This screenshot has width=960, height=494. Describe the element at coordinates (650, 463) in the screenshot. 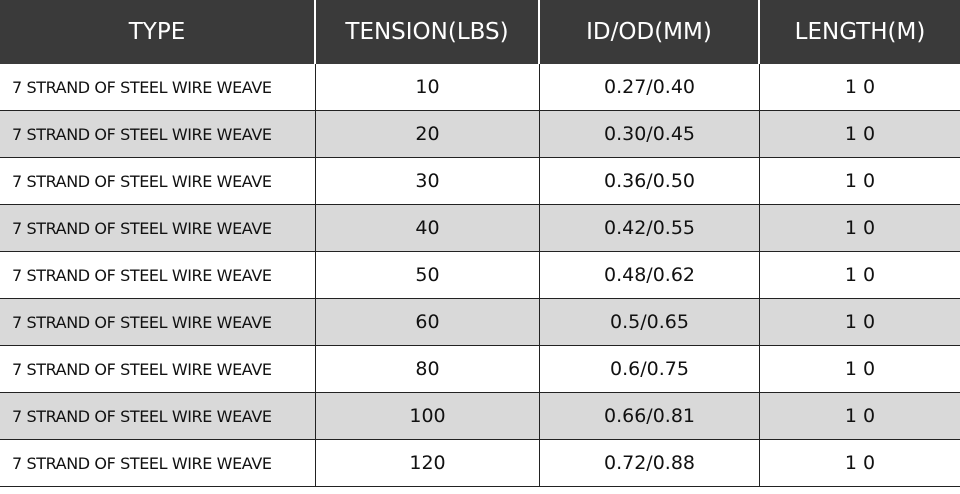

I see `table-cell: 0.72/0.88` at that location.